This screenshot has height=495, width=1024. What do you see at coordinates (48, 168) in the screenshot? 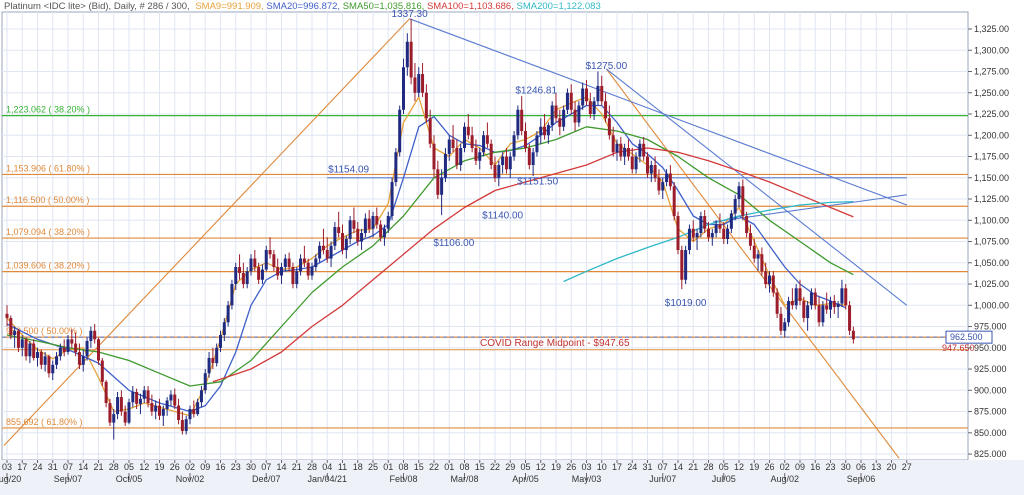
I see `fib-level-label: 1,153.906 ( 61.80% )` at bounding box center [48, 168].